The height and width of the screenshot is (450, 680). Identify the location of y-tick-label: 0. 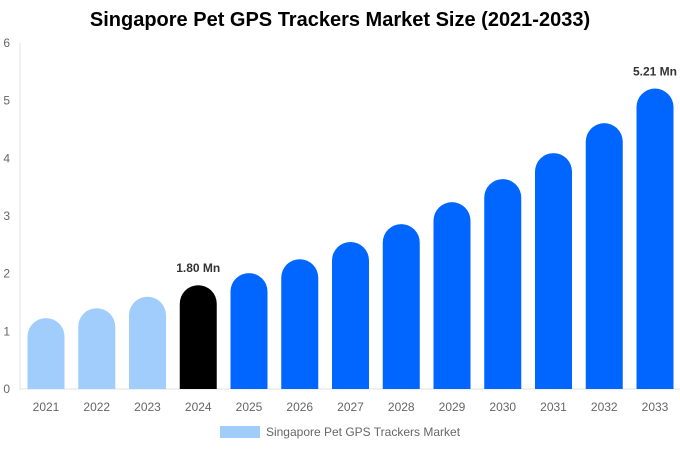
(6, 389).